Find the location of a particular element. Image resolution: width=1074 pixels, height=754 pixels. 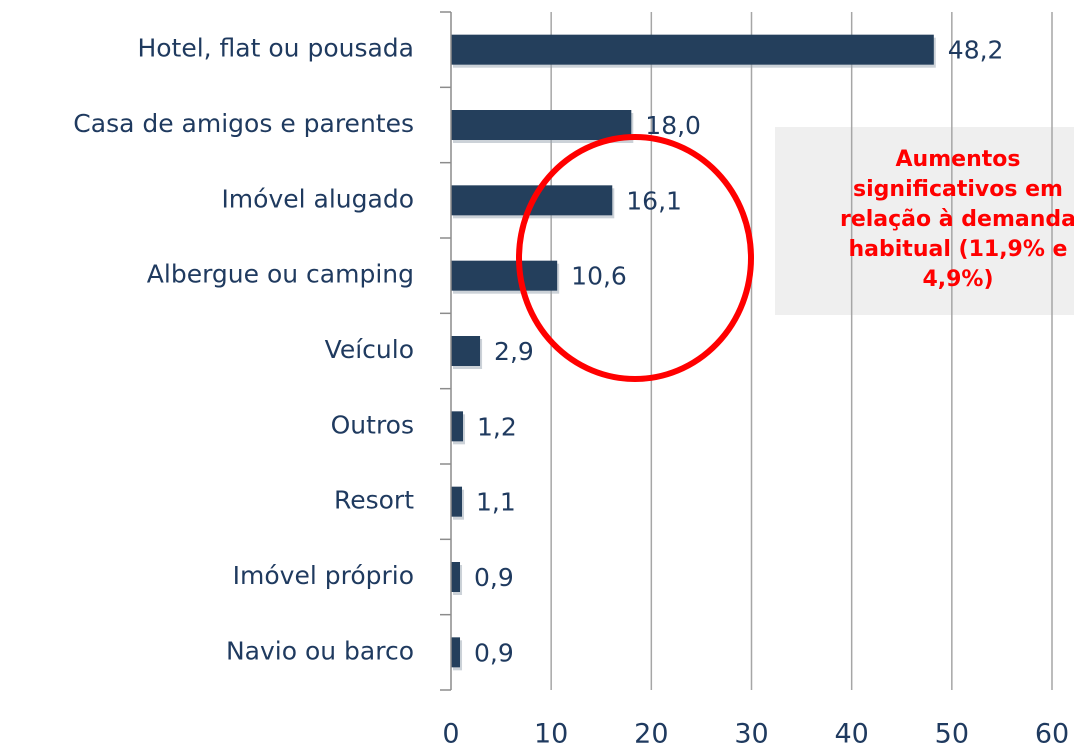

x-tick-label: 10 is located at coordinates (551, 734).